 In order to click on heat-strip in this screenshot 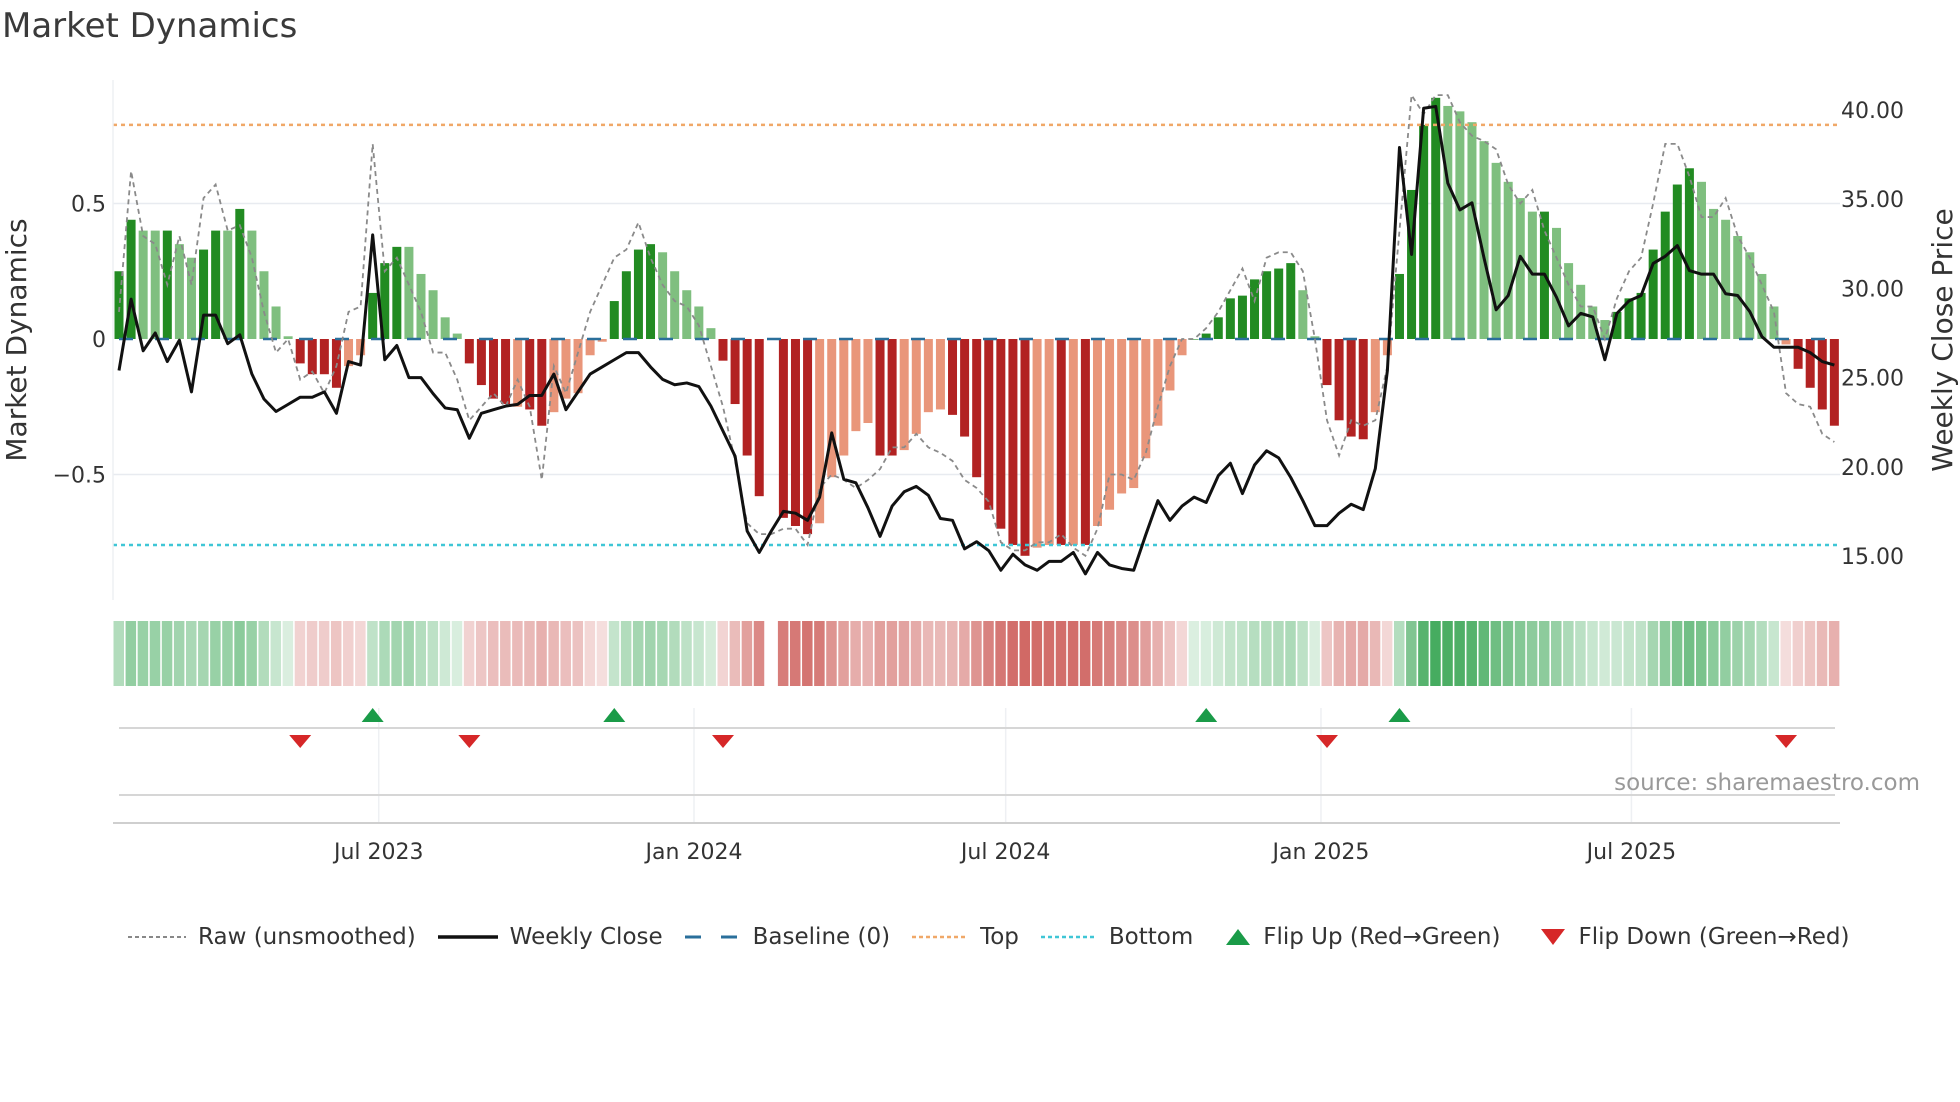, I will do `click(976, 653)`.